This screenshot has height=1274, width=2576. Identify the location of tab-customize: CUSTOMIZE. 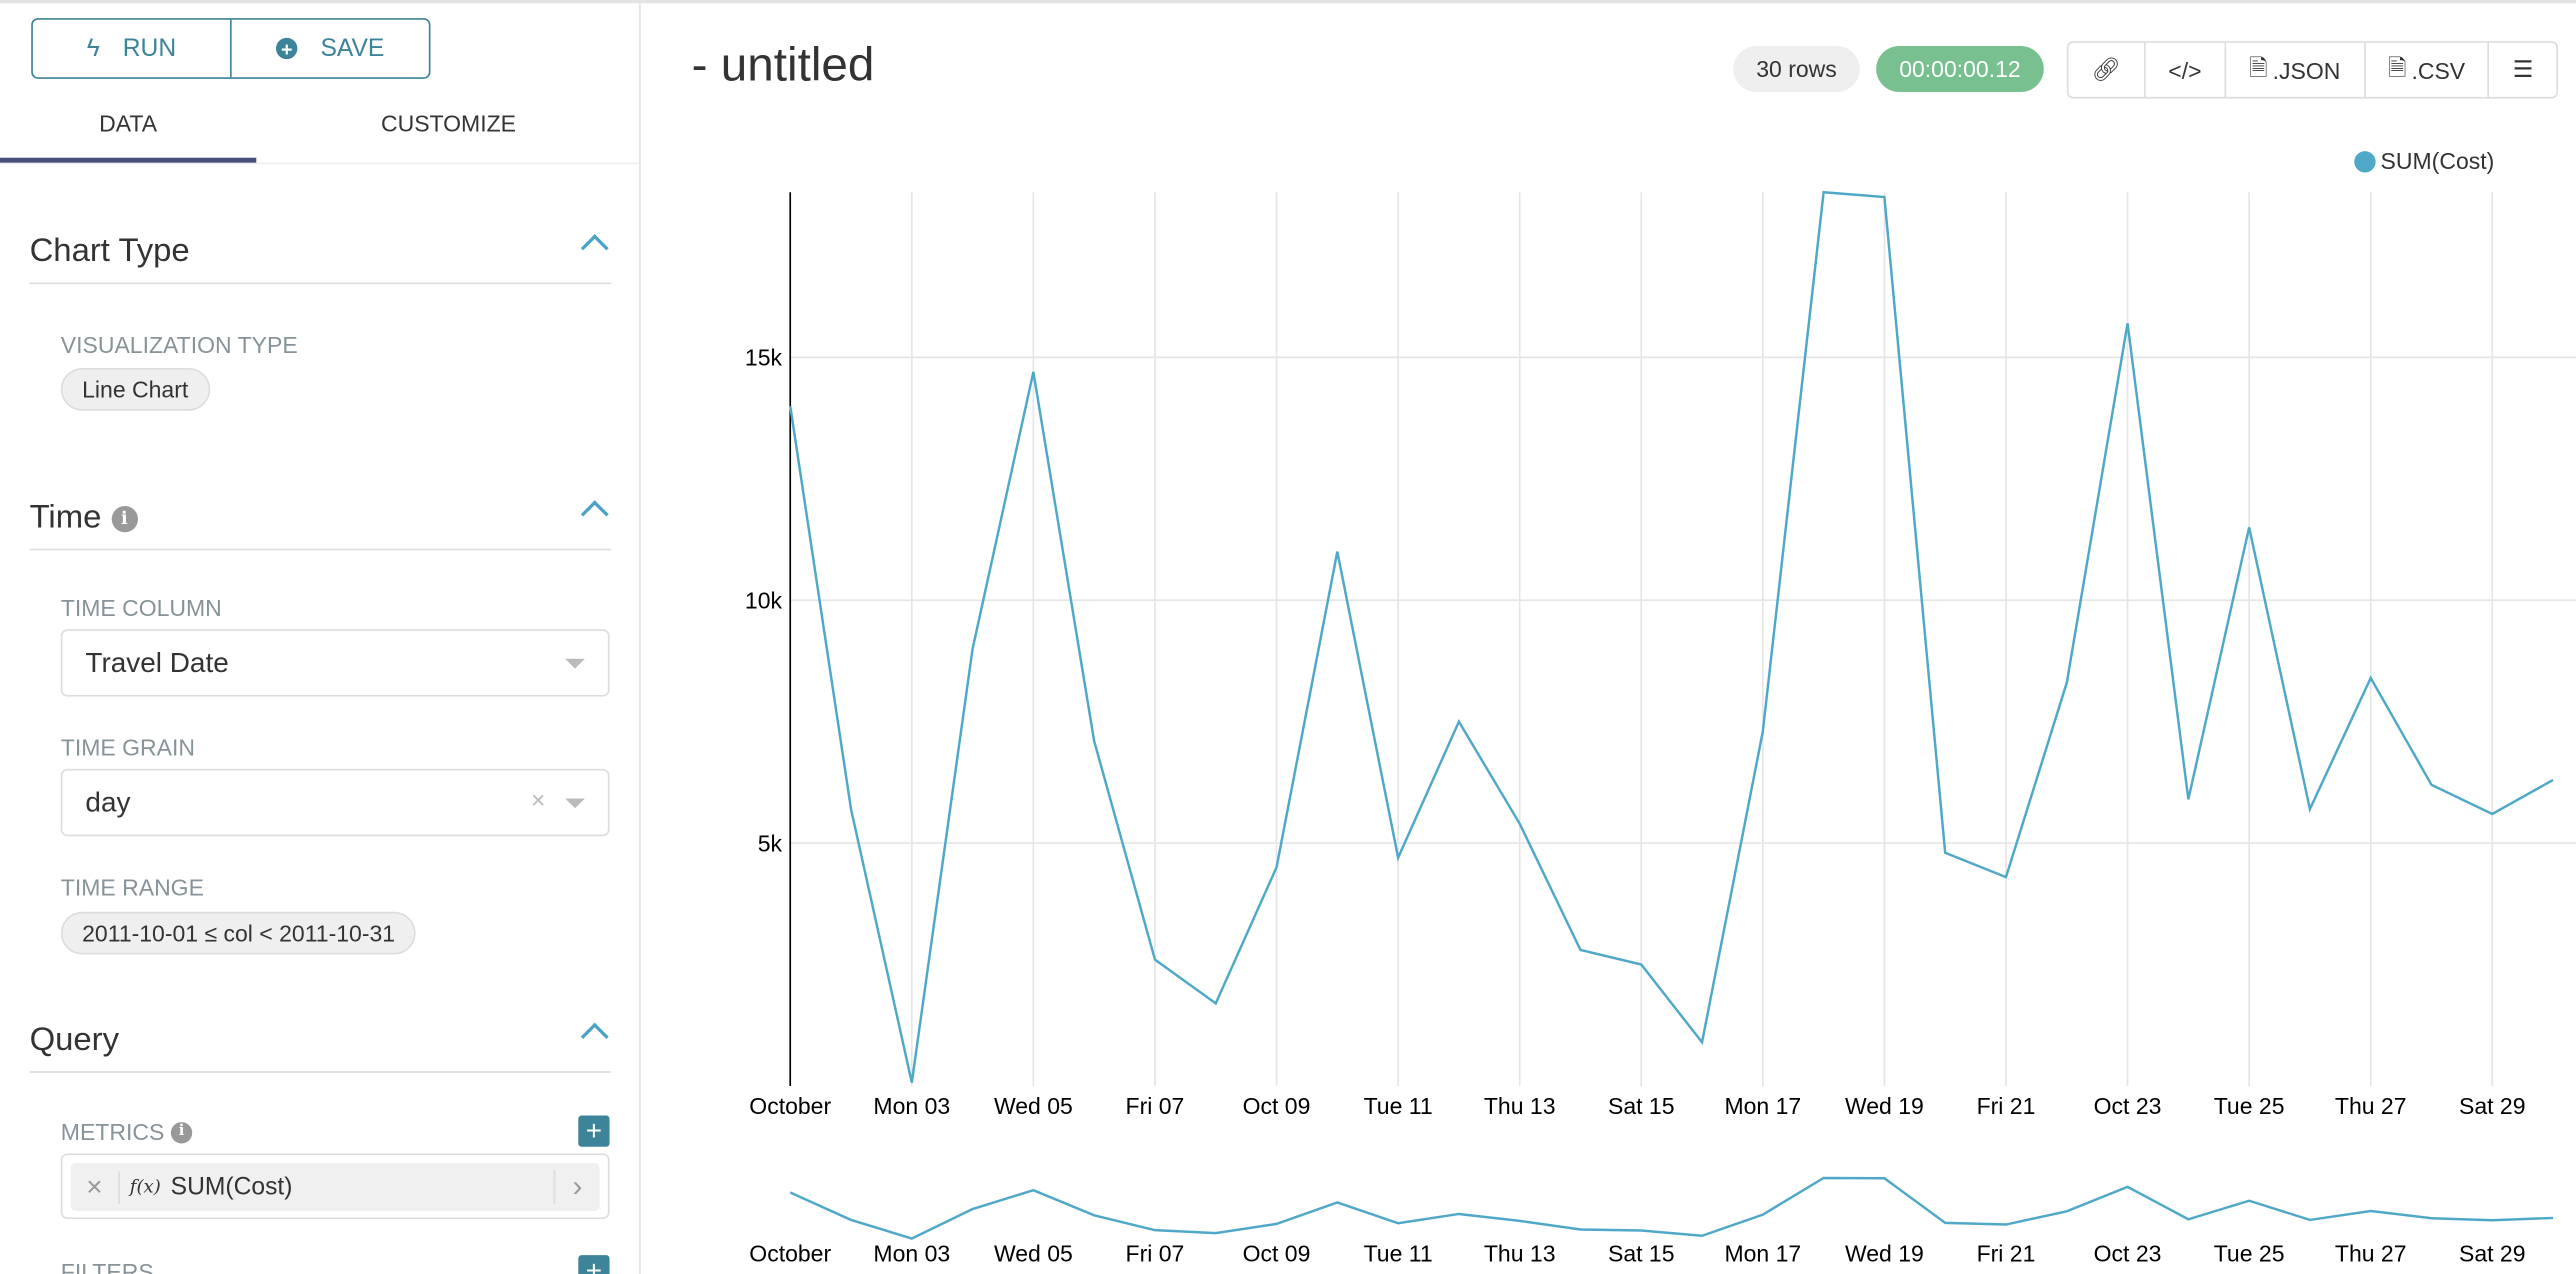
(448, 123).